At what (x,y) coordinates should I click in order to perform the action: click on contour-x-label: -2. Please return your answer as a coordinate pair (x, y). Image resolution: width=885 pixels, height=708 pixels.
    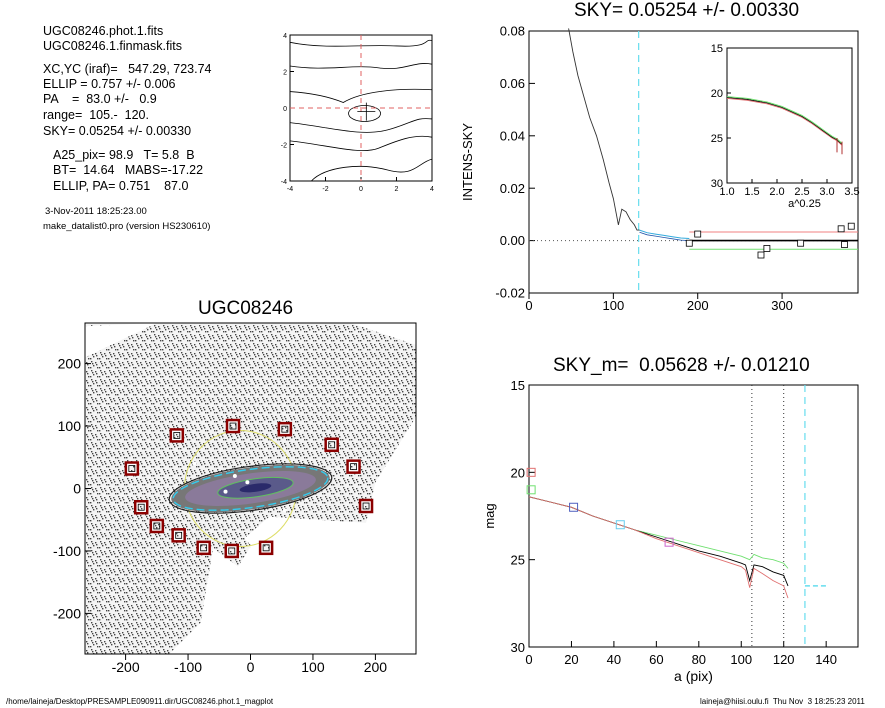
    Looking at the image, I should click on (325, 189).